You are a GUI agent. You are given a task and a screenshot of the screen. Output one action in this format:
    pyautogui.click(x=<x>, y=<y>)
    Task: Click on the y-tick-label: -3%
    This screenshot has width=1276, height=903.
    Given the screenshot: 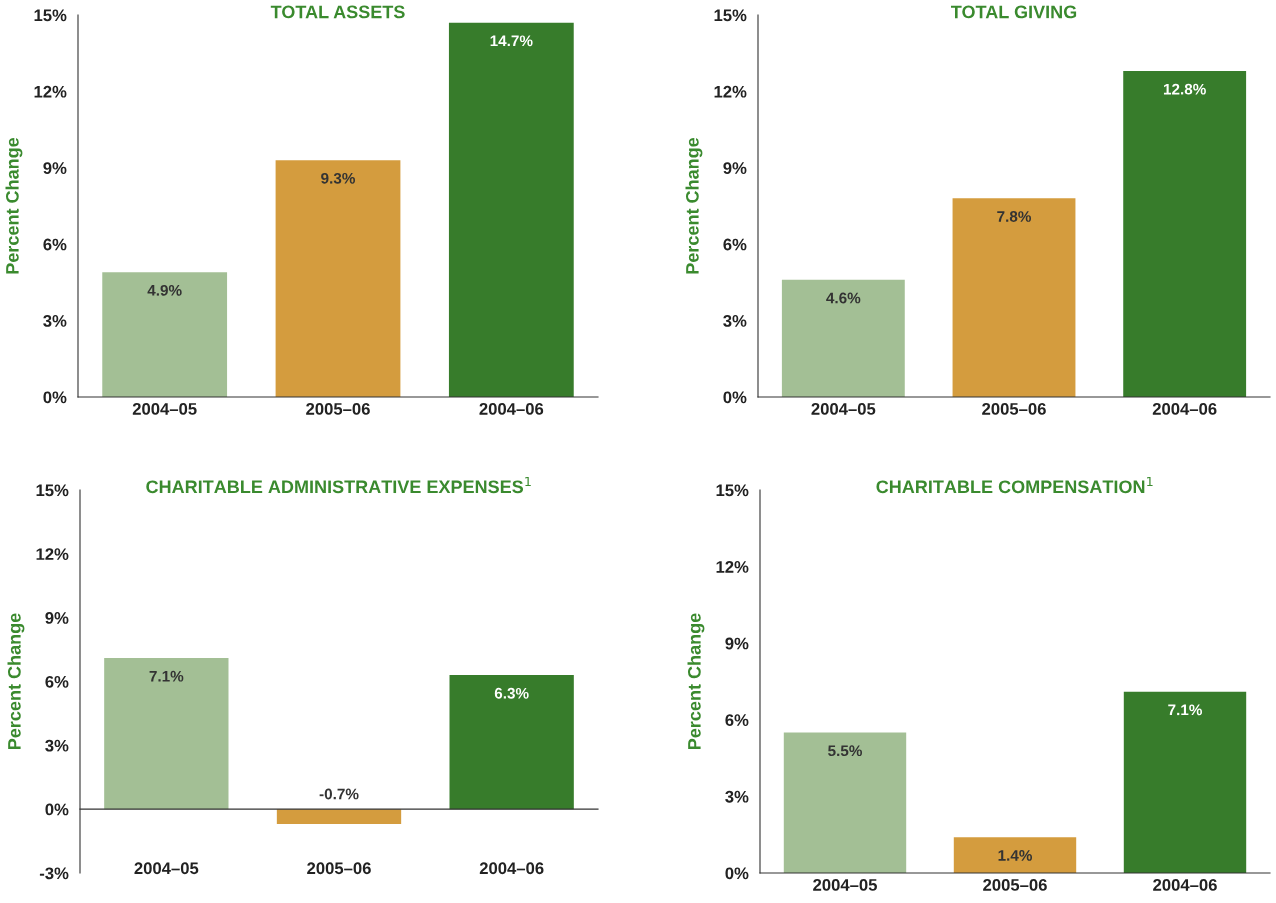 What is the action you would take?
    pyautogui.click(x=54, y=873)
    